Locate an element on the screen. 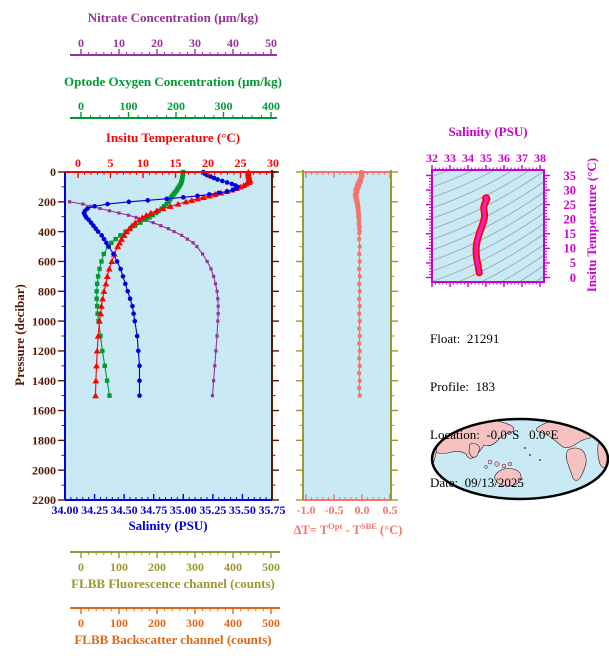  oxygen-axis: 0 100 200 300 400 is located at coordinates (175, 109).